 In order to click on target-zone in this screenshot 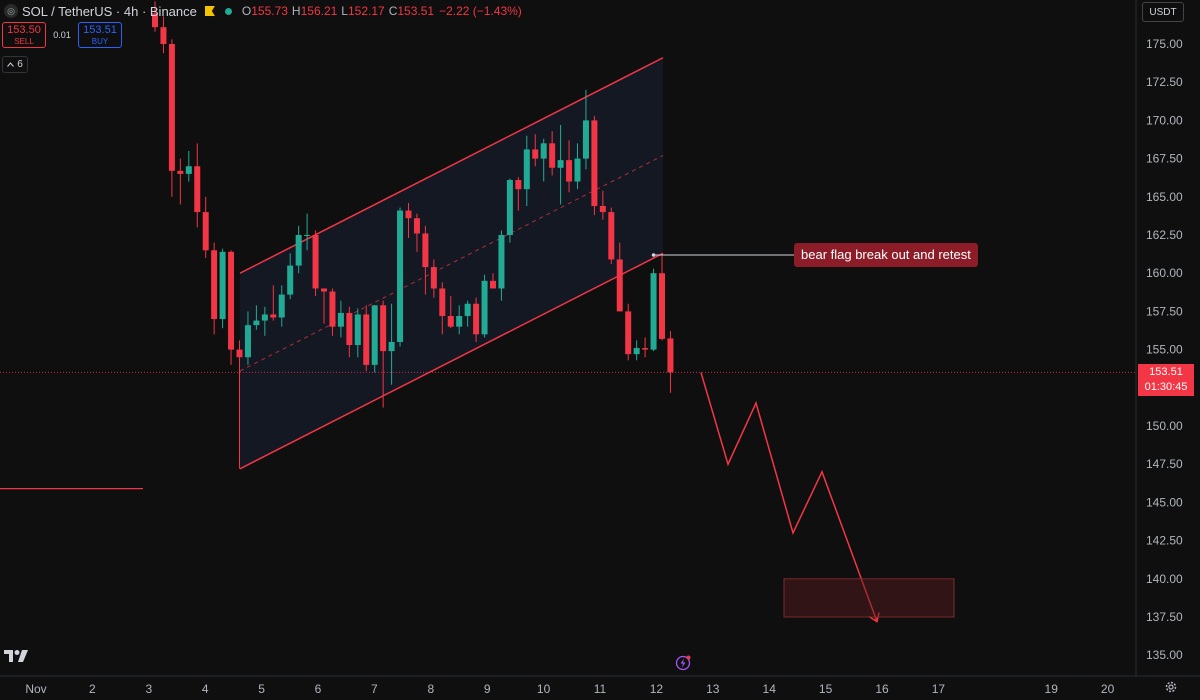, I will do `click(869, 598)`.